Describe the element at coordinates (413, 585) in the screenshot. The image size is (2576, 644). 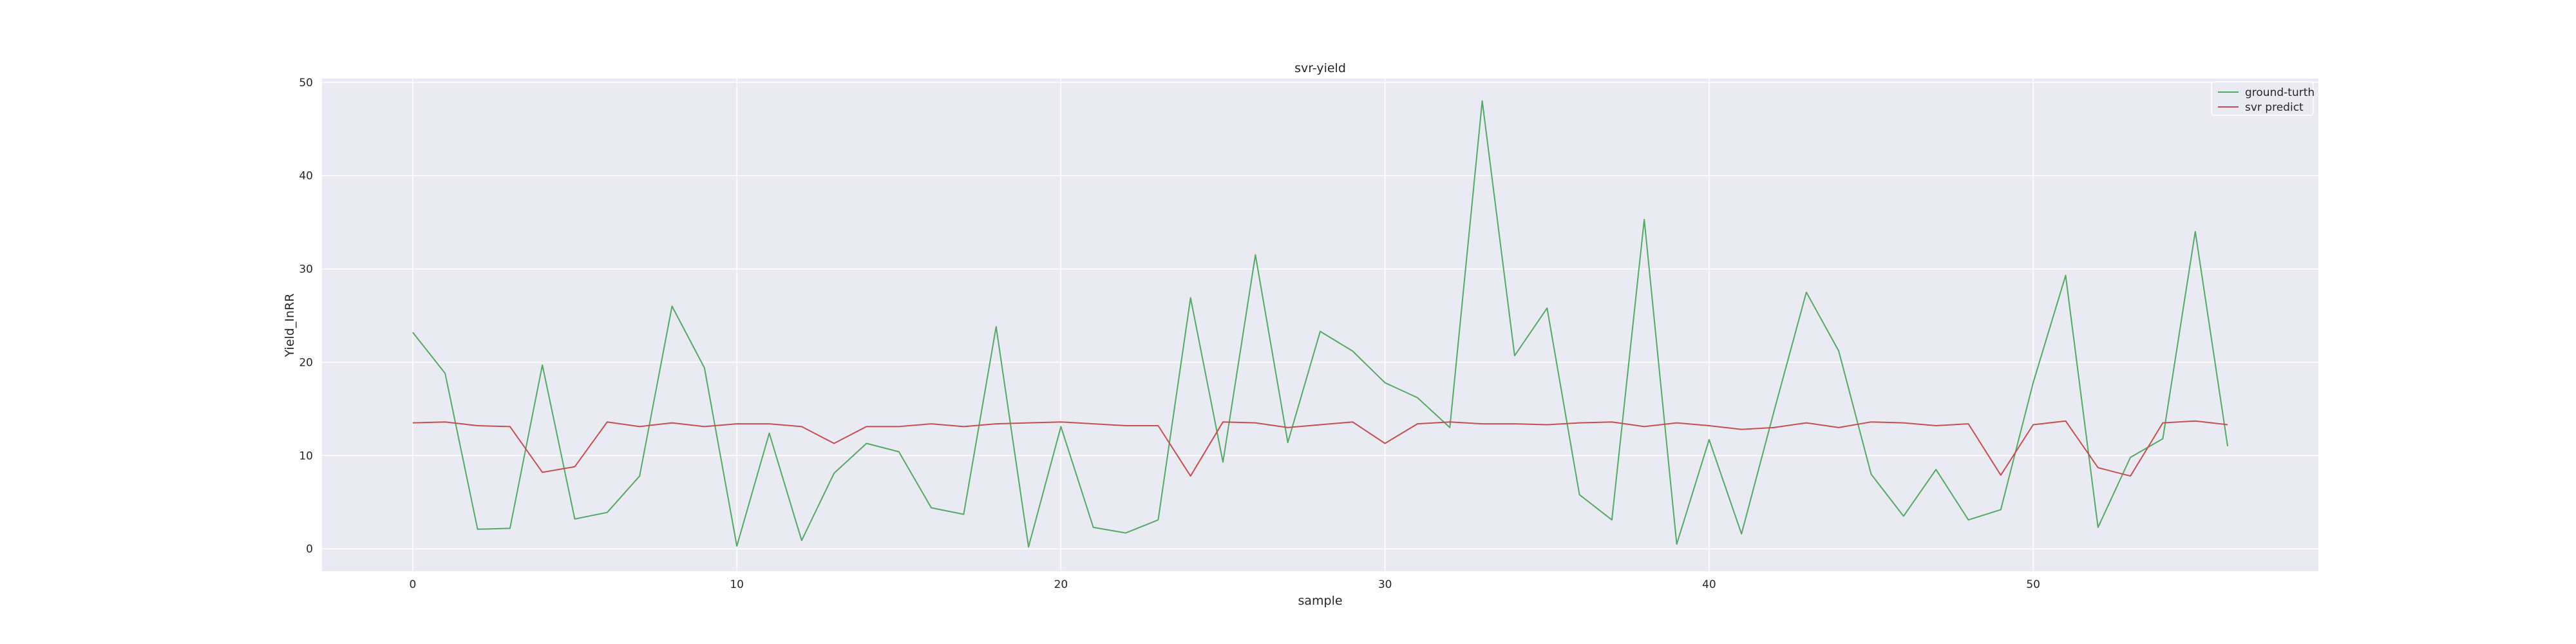
I see `x-tick-label: 0` at that location.